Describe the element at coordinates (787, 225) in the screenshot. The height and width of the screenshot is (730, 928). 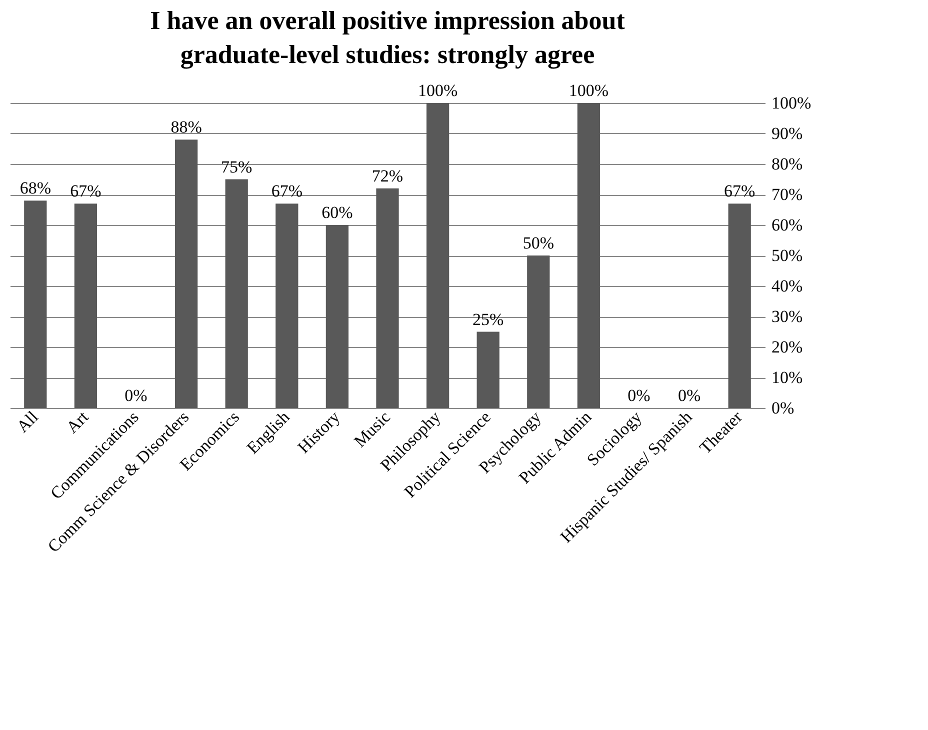
I see `y-tick-label: 60%` at that location.